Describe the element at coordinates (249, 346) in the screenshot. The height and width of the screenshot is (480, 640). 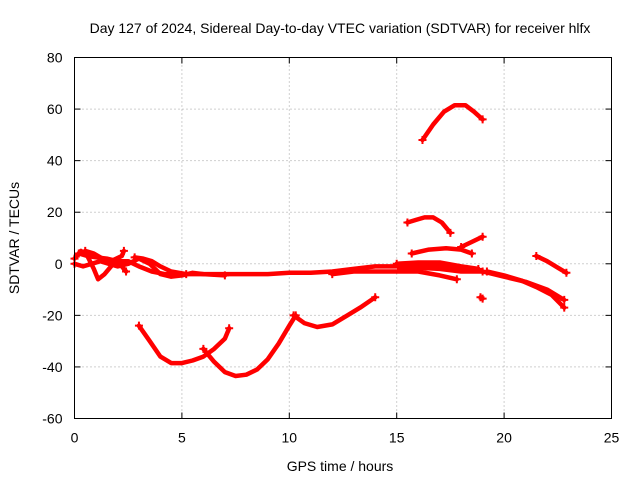
I see `series-arc-j` at that location.